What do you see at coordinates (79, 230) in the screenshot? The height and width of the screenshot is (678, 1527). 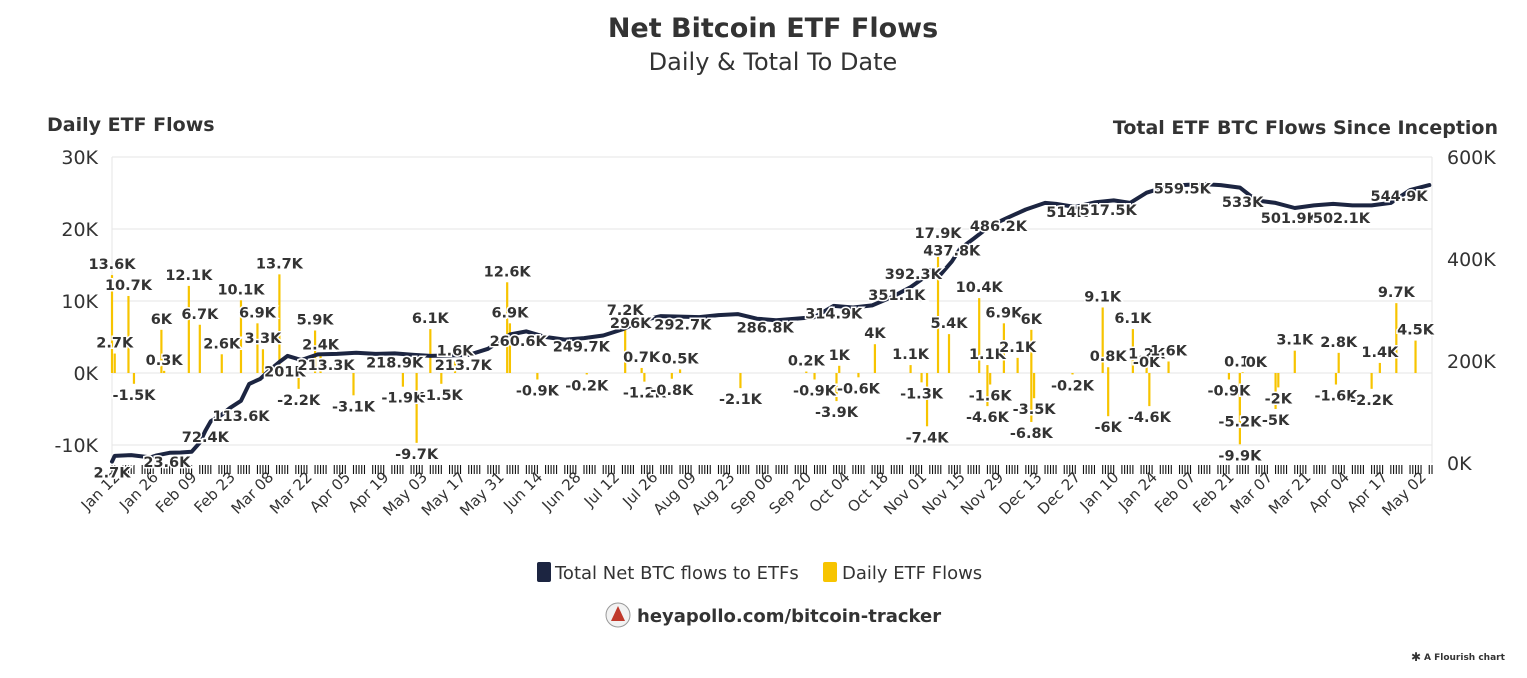 I see `y-left-tick-label: 20K` at bounding box center [79, 230].